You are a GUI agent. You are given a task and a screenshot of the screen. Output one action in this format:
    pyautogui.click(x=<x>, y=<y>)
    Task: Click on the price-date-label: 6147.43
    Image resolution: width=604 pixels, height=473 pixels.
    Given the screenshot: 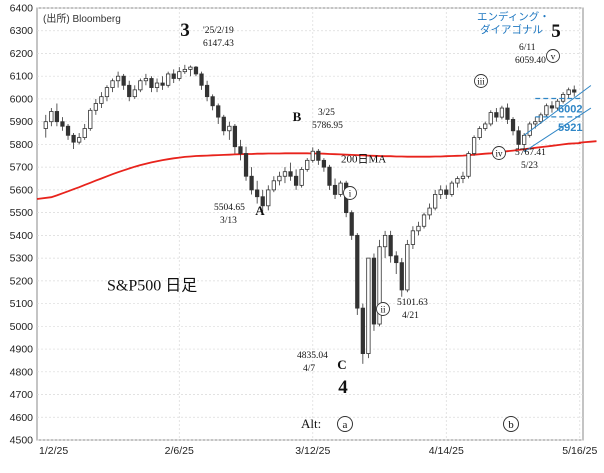 What is the action you would take?
    pyautogui.click(x=218, y=44)
    